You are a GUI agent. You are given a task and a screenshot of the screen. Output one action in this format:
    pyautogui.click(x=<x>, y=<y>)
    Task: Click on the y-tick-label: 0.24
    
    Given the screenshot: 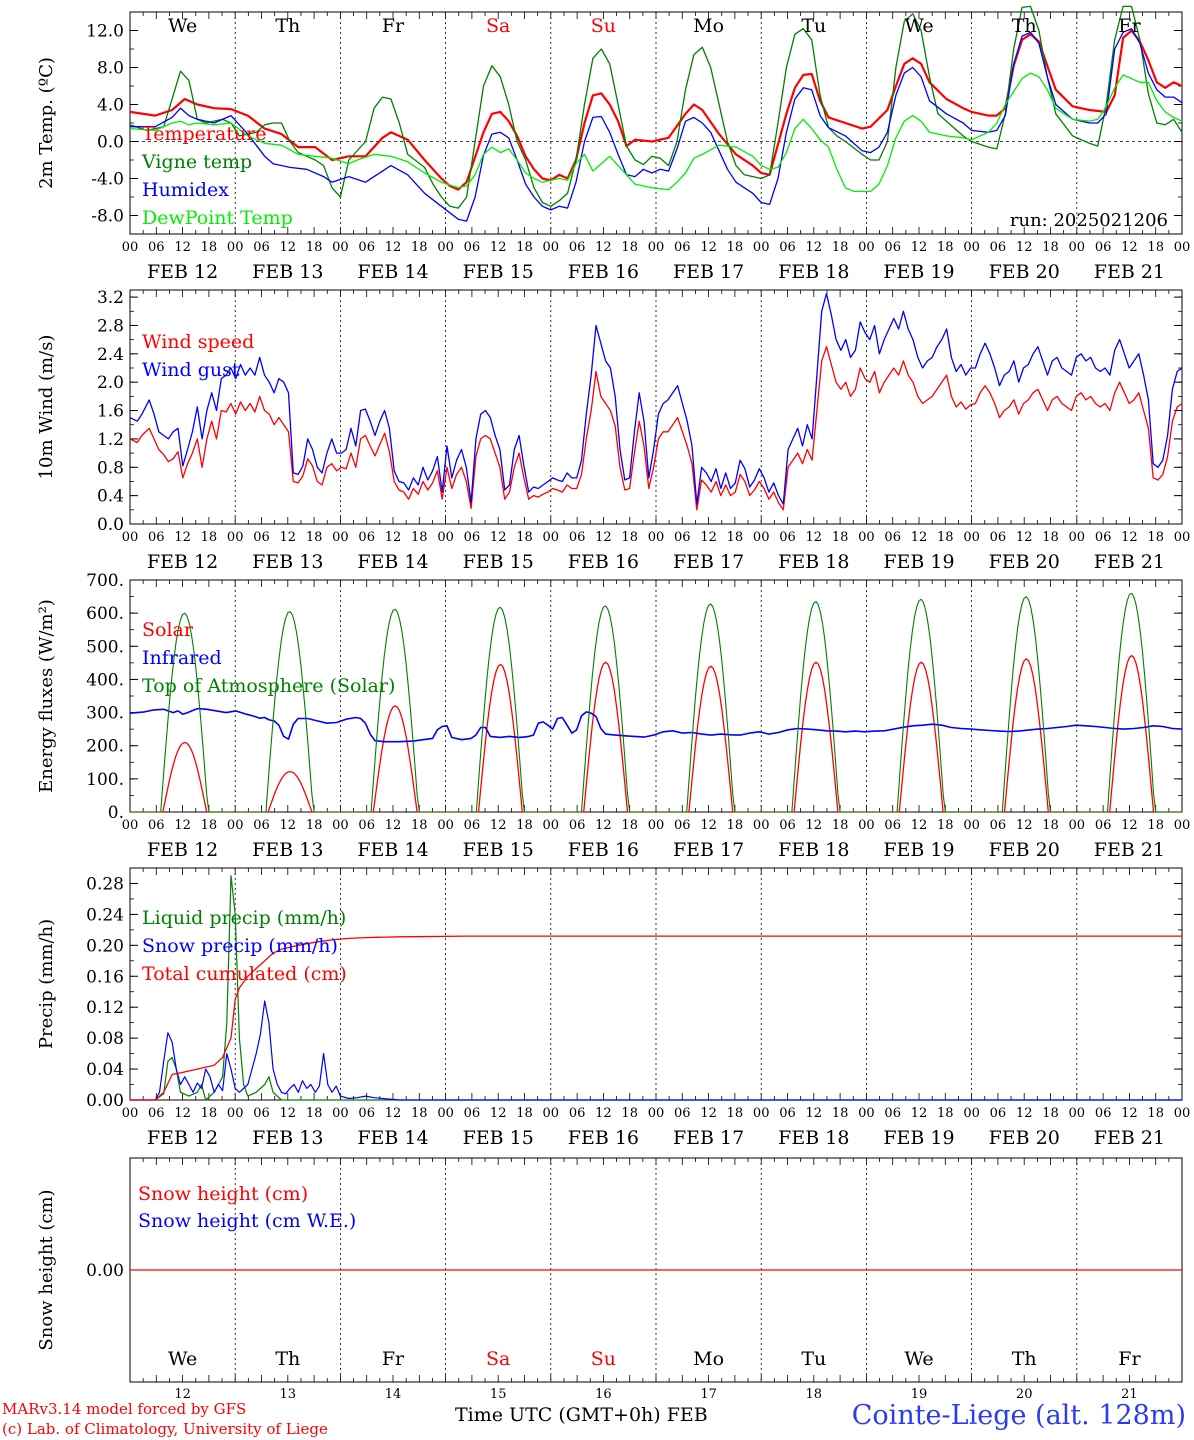 What is the action you would take?
    pyautogui.click(x=105, y=915)
    